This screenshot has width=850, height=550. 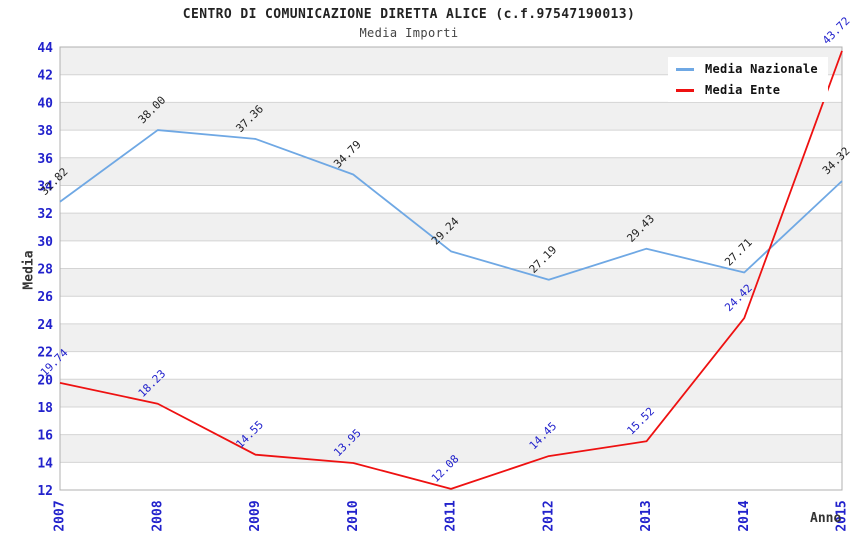 What do you see at coordinates (45, 408) in the screenshot?
I see `y-tick-label: 18` at bounding box center [45, 408].